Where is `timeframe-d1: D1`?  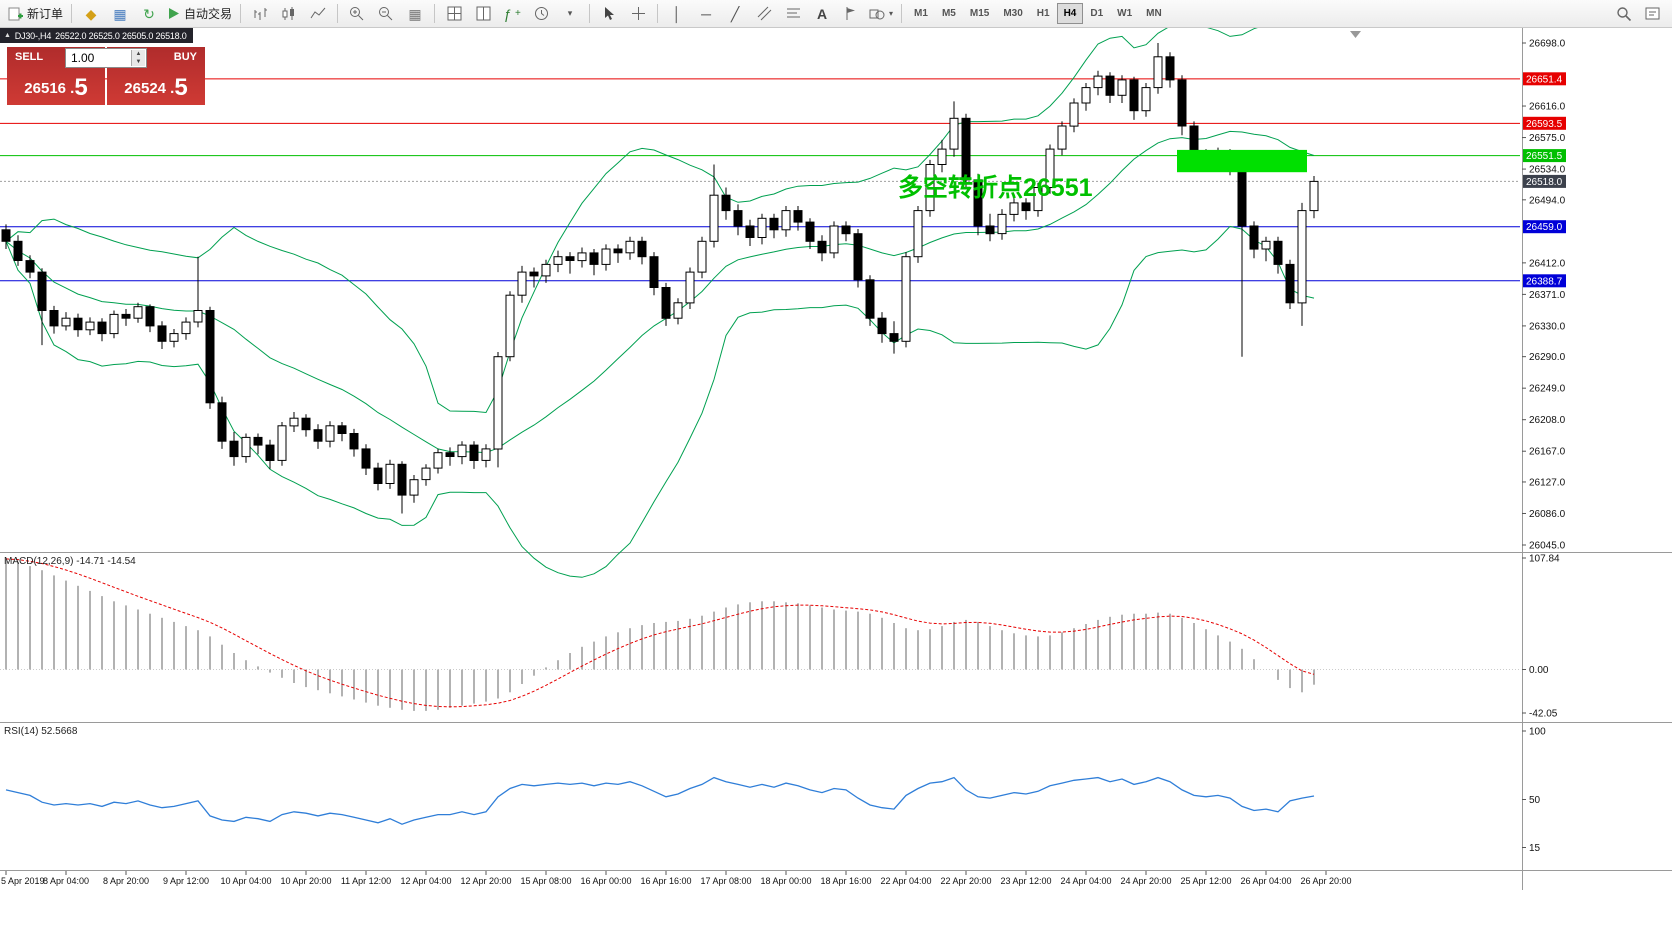
timeframe-d1: D1 is located at coordinates (1097, 13).